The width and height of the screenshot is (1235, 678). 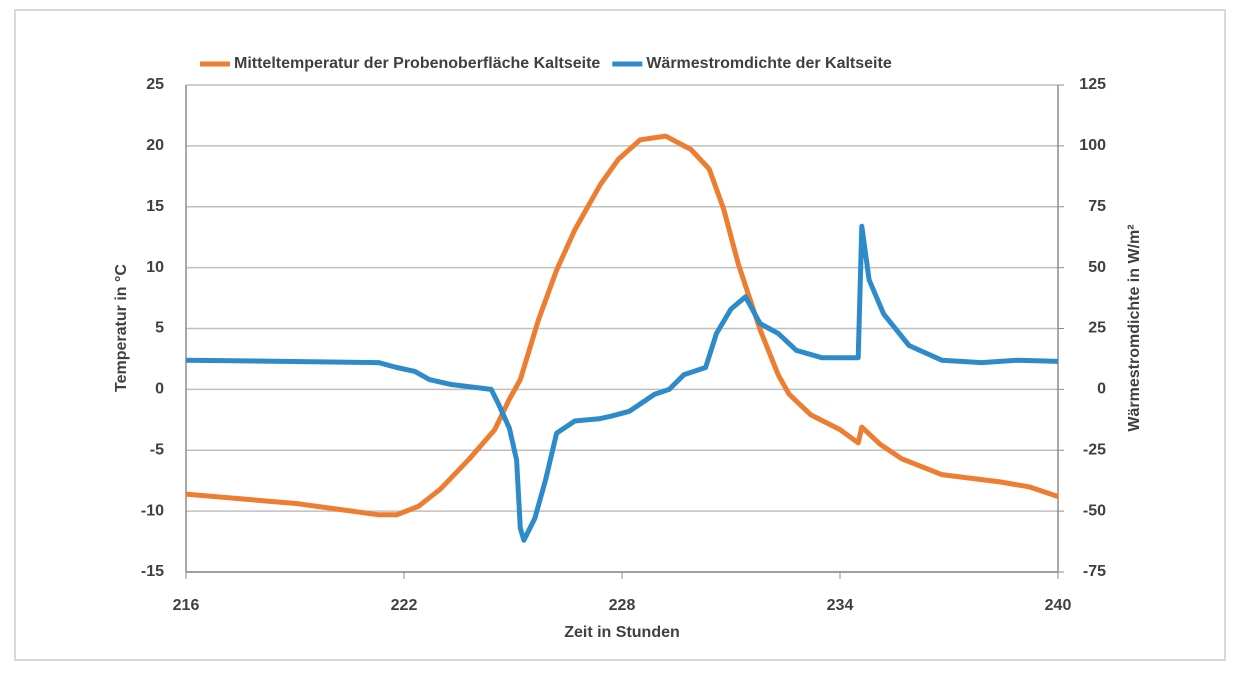 I want to click on y2-tick-label: 75, so click(x=1097, y=206).